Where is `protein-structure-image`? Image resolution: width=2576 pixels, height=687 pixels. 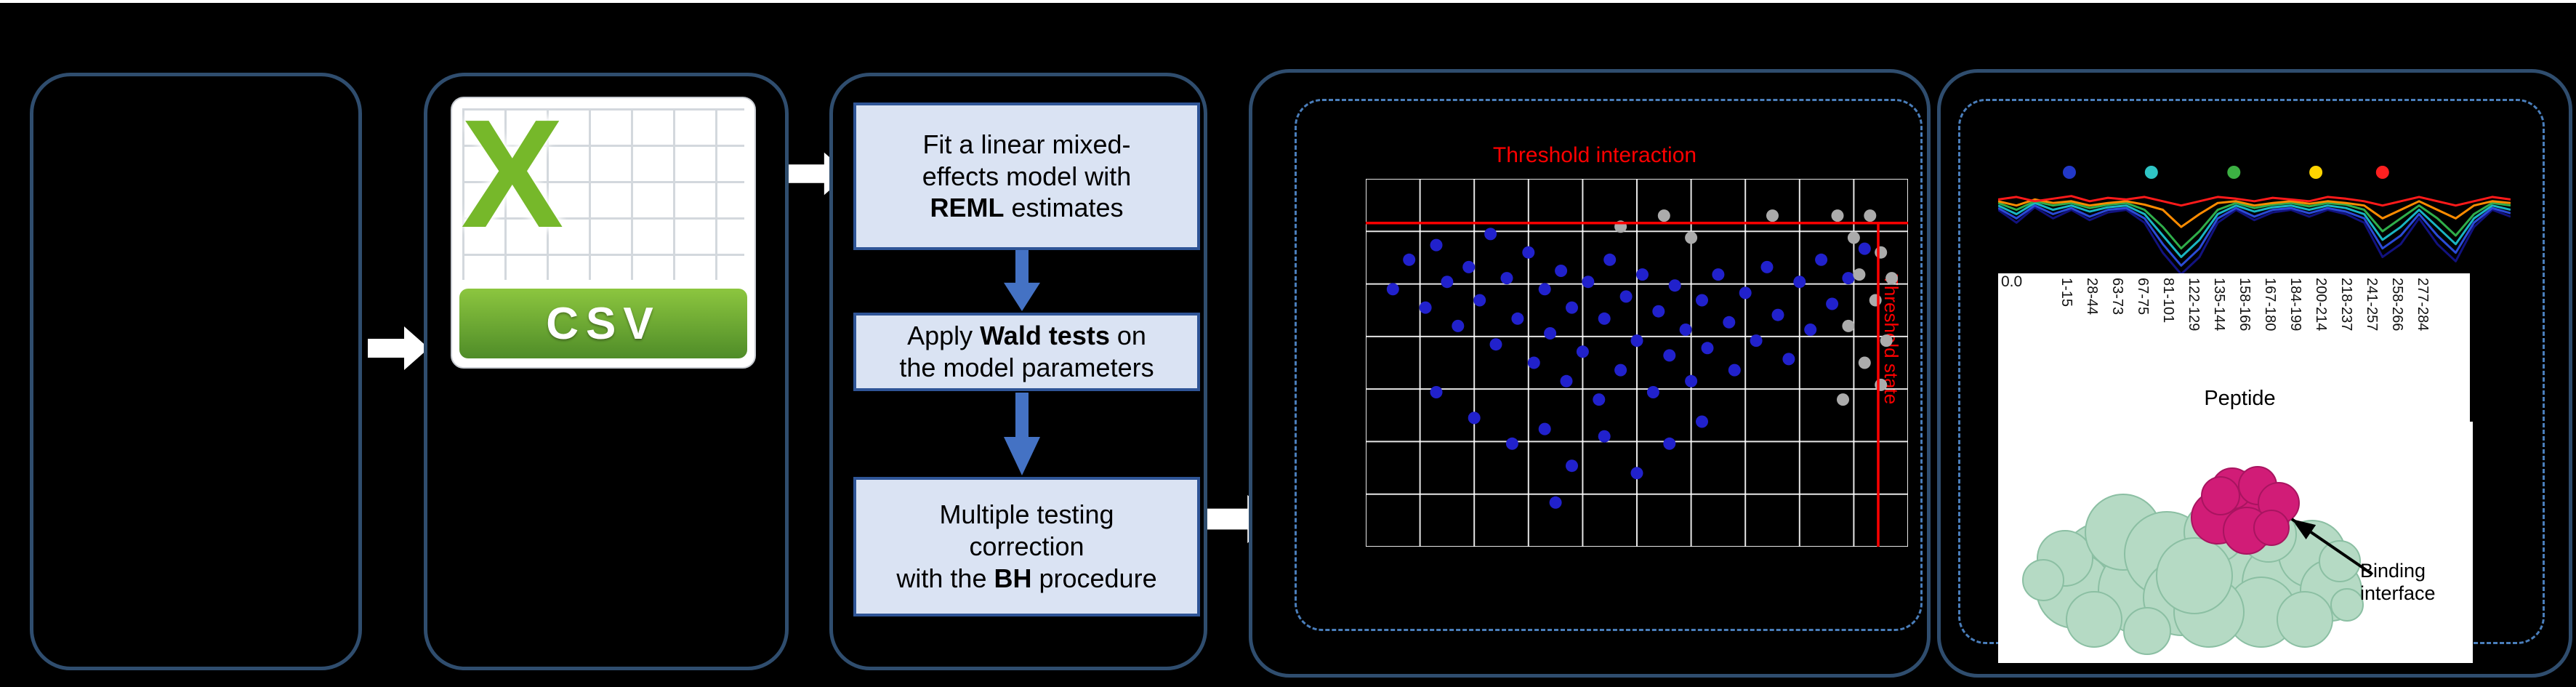
protein-structure-image is located at coordinates (2198, 560).